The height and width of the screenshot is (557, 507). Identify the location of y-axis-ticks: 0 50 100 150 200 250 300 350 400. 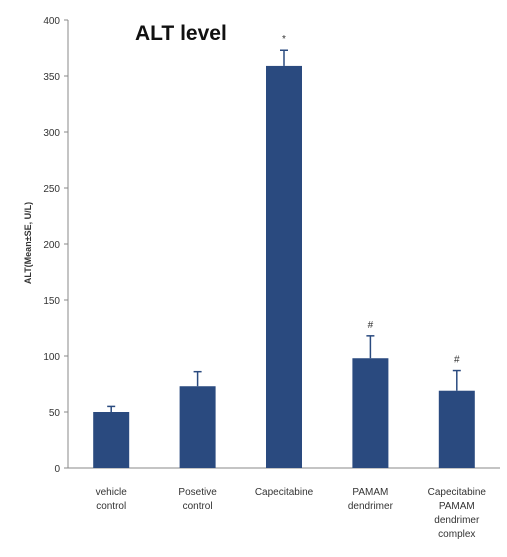
(55, 245).